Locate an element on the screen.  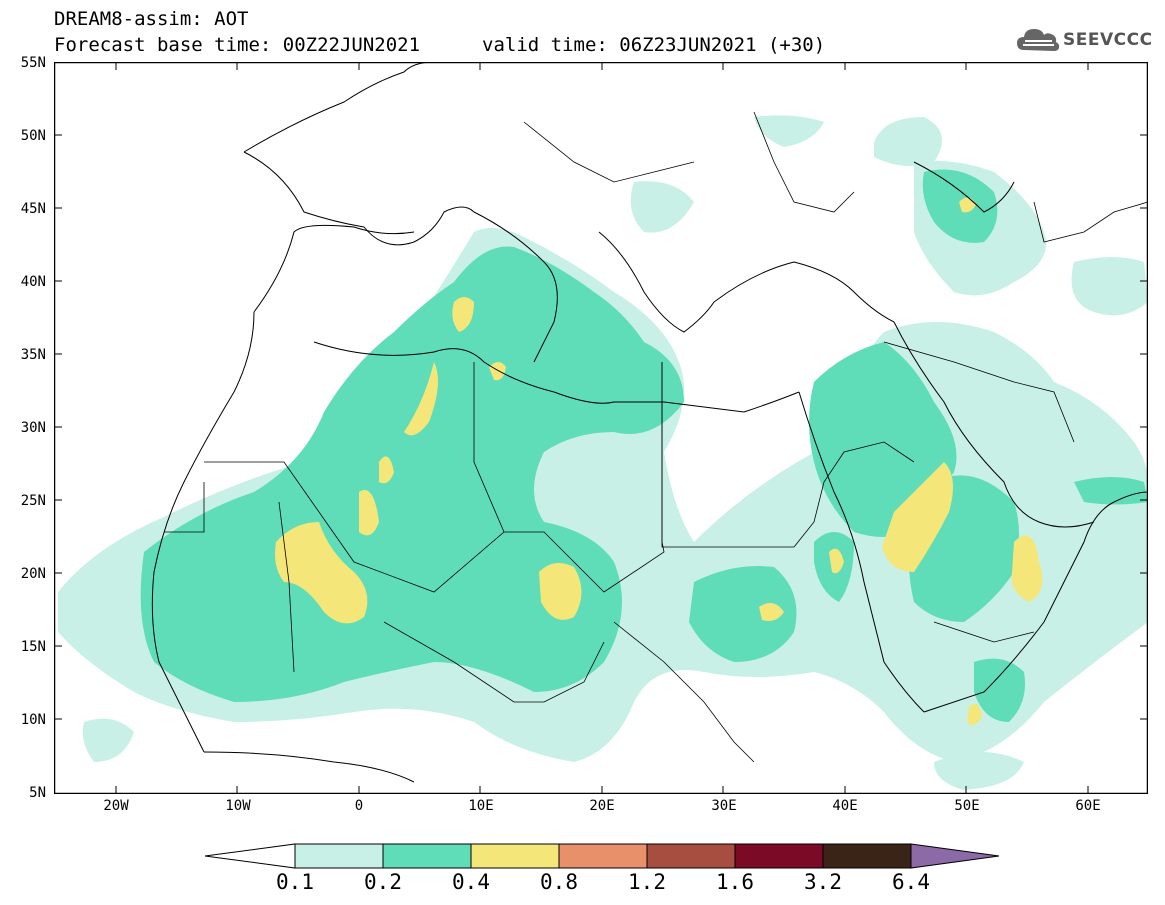
lon-label-20e: 20E is located at coordinates (602, 806).